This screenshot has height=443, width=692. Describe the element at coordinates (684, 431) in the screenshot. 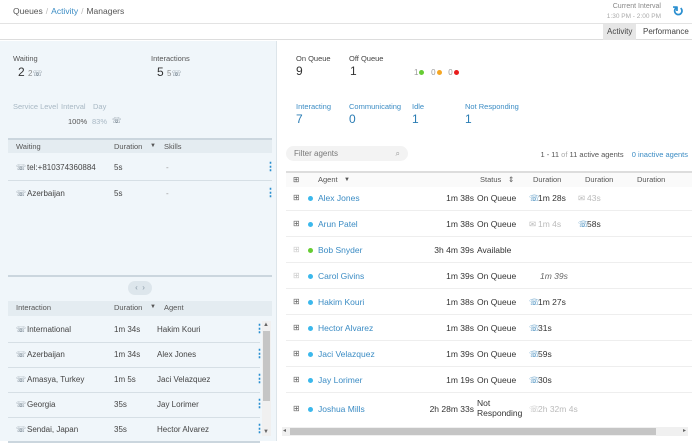

I see `scroll-right-icon: ▸` at that location.